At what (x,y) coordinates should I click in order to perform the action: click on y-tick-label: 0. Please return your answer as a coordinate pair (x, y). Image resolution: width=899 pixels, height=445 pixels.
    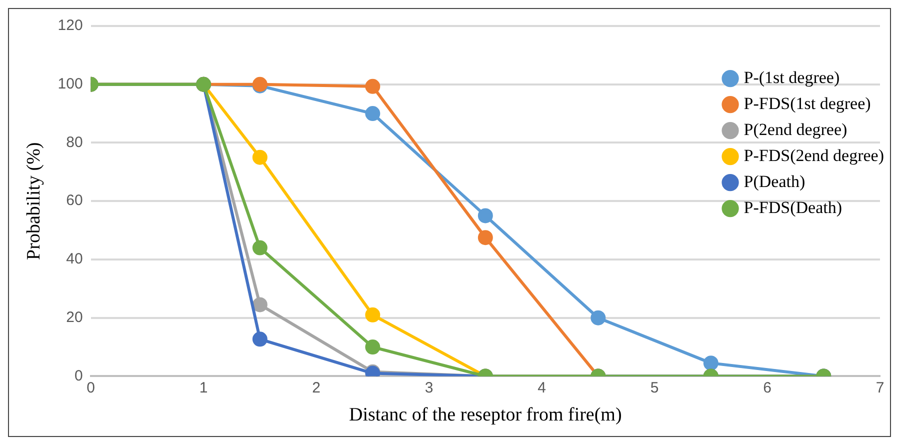
    Looking at the image, I should click on (78, 375).